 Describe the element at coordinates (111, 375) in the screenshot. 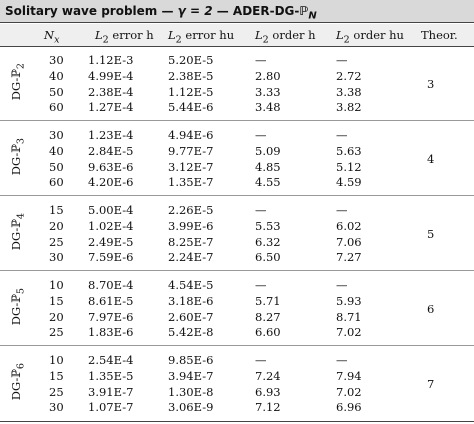

I see `cell-l2-error-h: 1.35E-5` at that location.